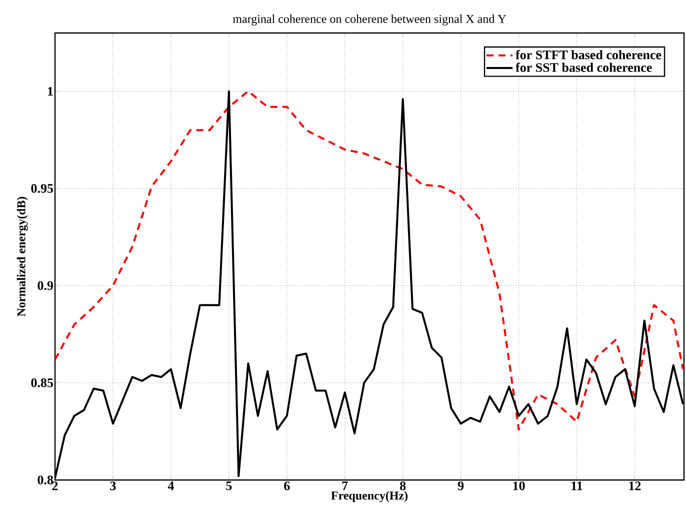  Describe the element at coordinates (584, 67) in the screenshot. I see `legend-label: for SST based coherence` at that location.